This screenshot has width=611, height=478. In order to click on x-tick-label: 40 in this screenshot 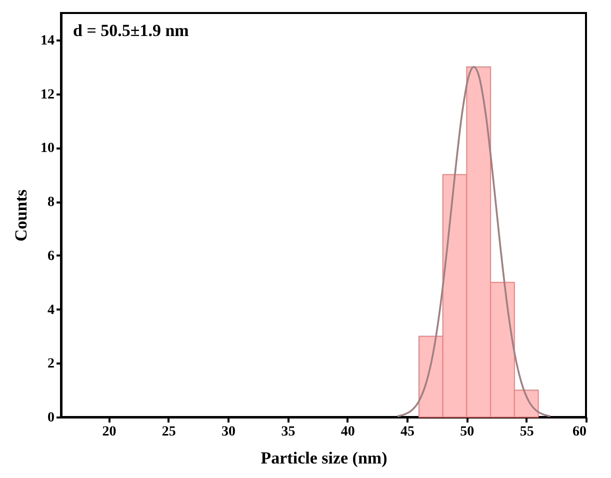, I will do `click(347, 432)`.